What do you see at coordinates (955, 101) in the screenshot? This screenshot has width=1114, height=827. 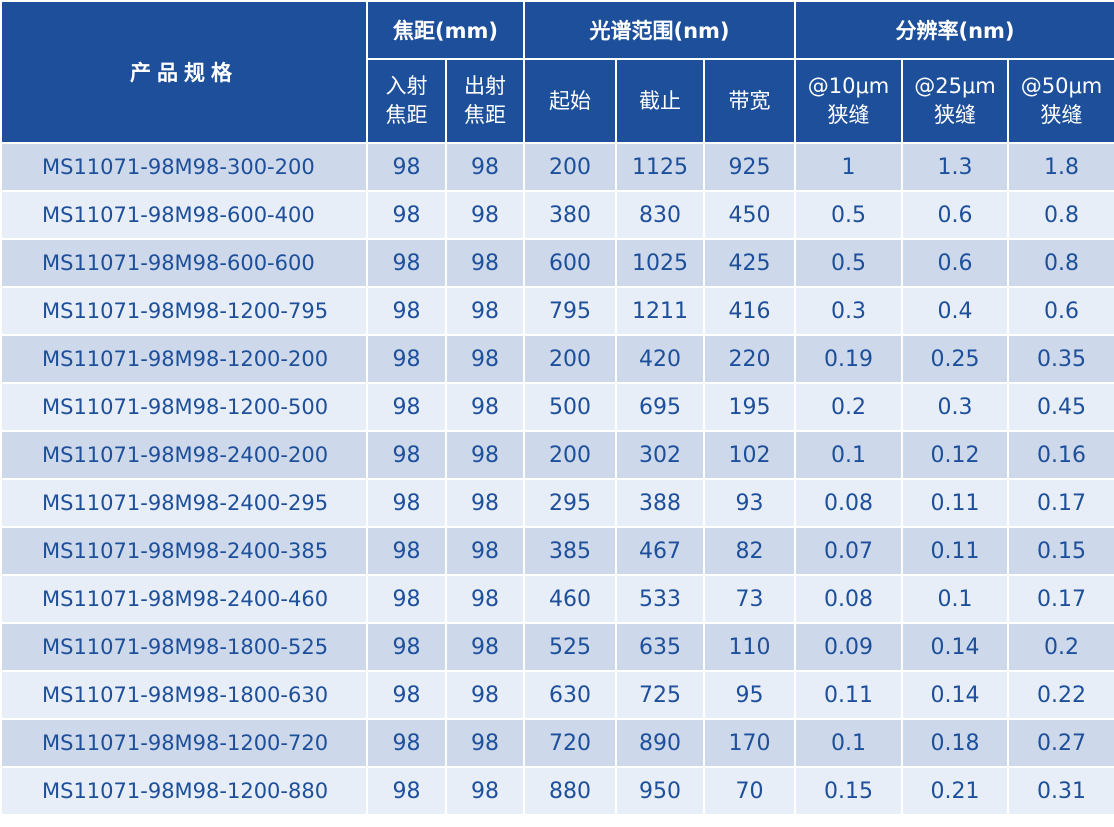 I see `res25-header: @25μm 狭缝` at bounding box center [955, 101].